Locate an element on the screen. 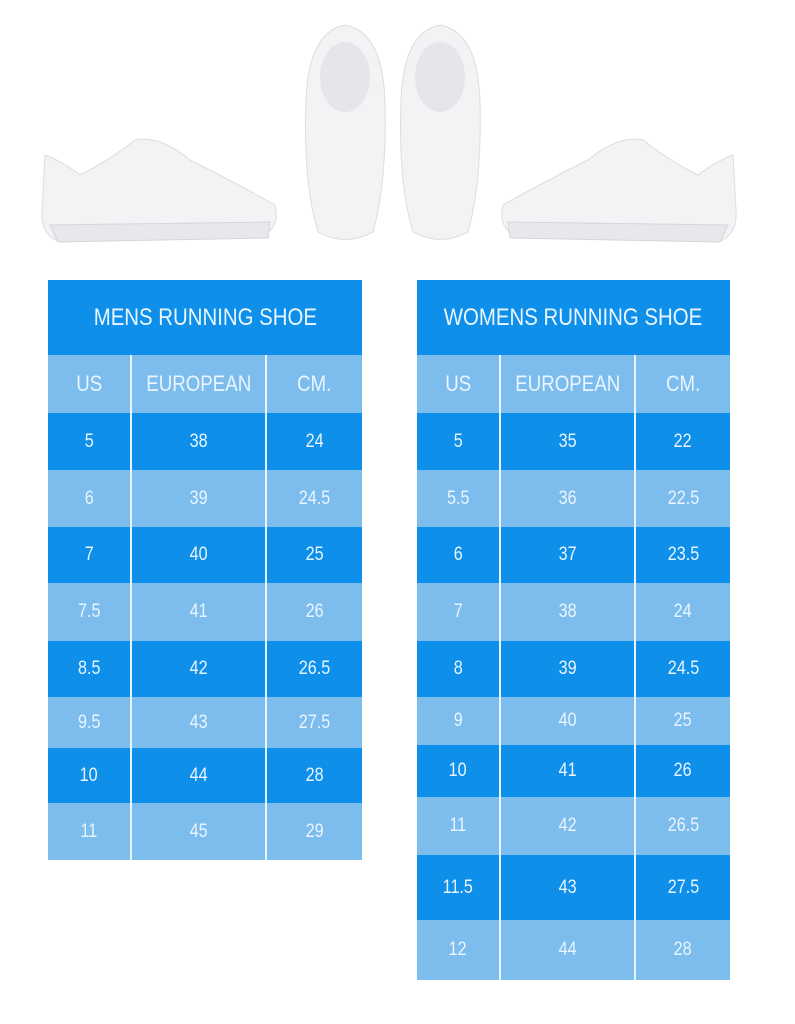 Image resolution: width=795 pixels, height=1024 pixels. table-cell: 8 is located at coordinates (459, 669).